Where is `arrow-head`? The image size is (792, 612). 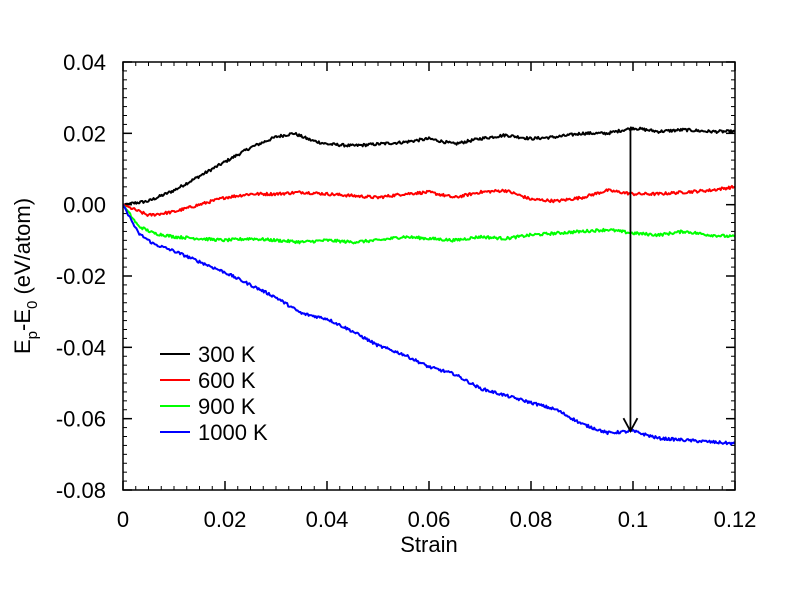
arrow-head is located at coordinates (630, 425).